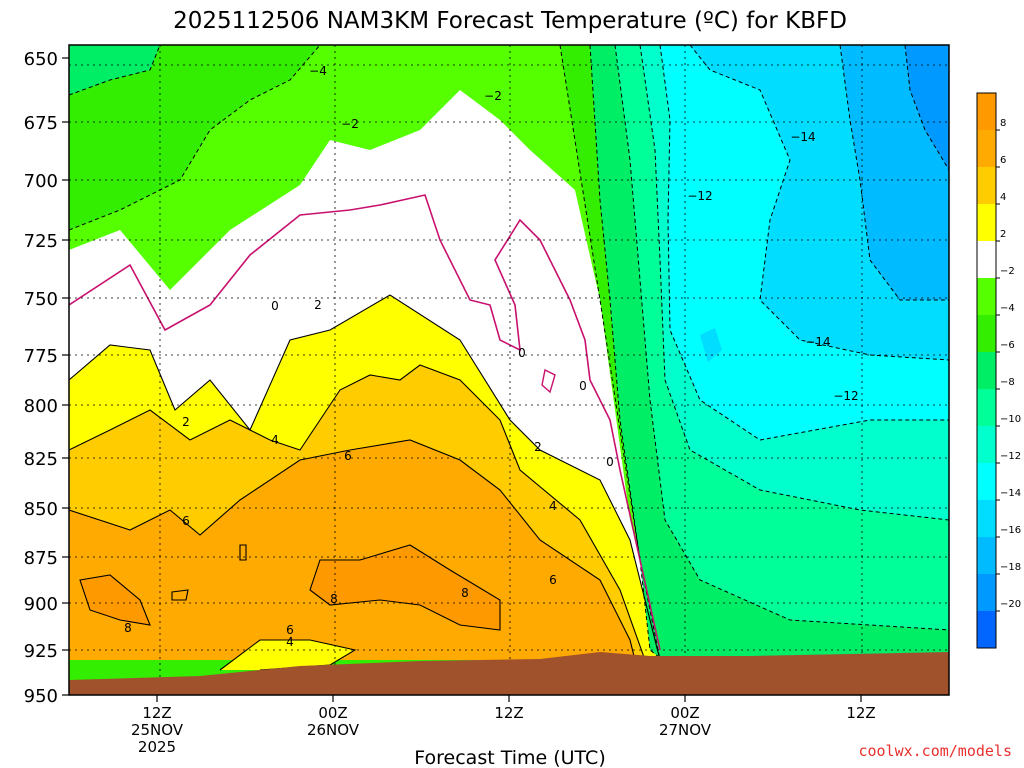  What do you see at coordinates (405, 587) in the screenshot?
I see `band-above-8-b` at bounding box center [405, 587].